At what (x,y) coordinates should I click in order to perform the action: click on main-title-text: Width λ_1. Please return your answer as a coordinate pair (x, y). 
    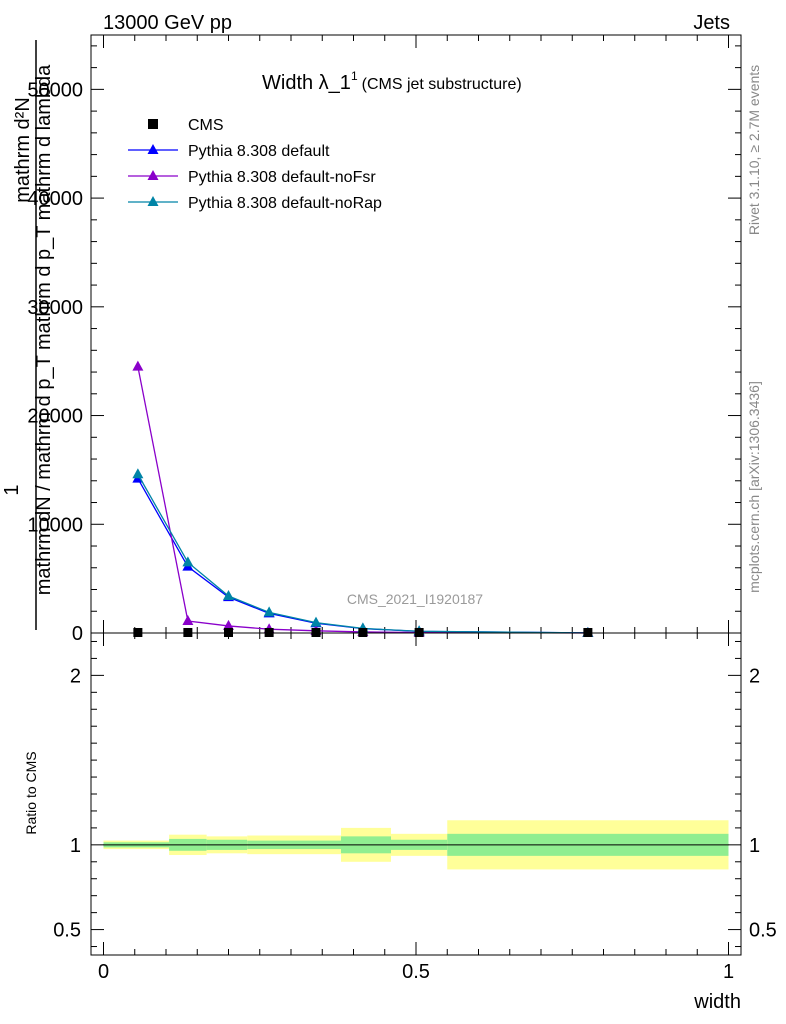
    Looking at the image, I should click on (306, 83).